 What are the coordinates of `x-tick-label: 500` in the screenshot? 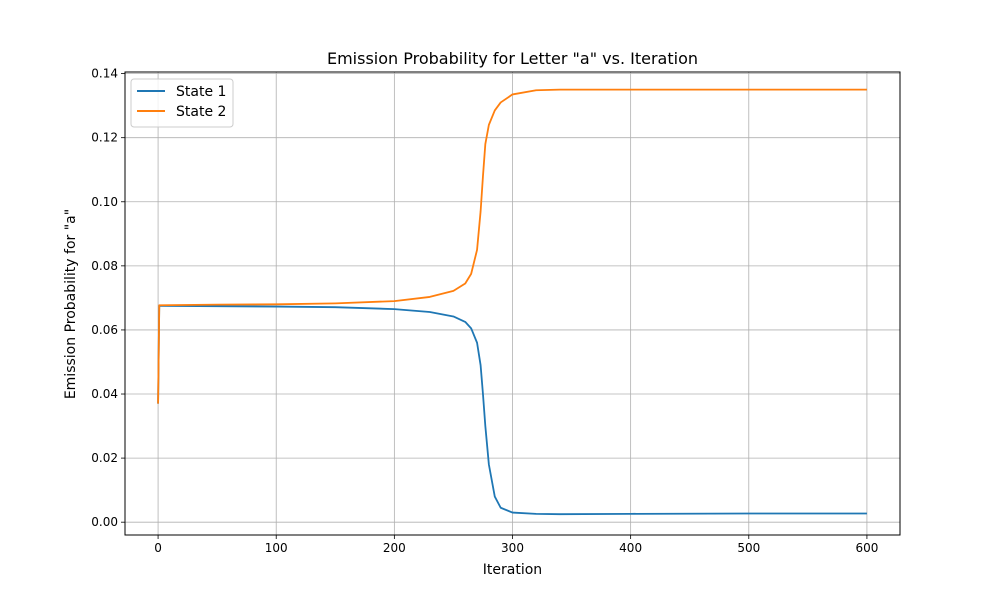 It's located at (748, 548).